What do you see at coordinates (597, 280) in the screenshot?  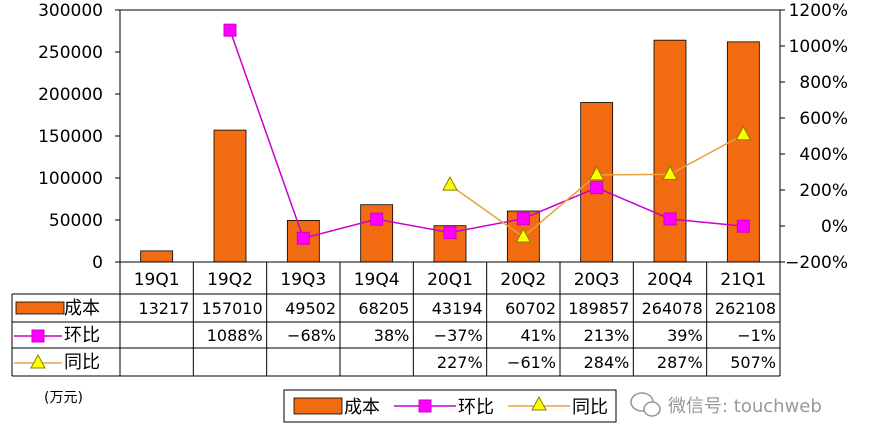 I see `category-label: 20Q3` at bounding box center [597, 280].